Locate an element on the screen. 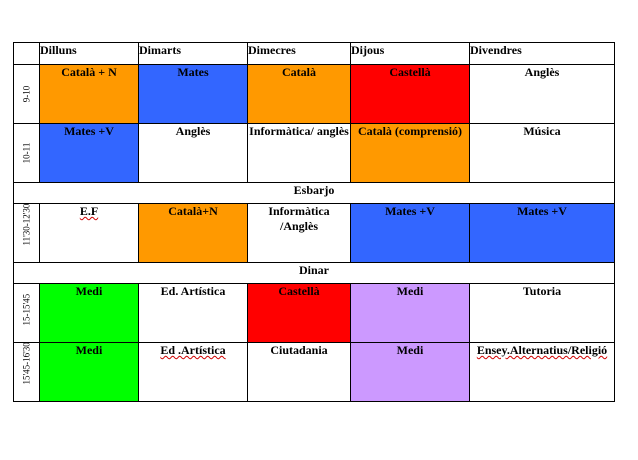  header-day: Dimecres is located at coordinates (299, 53).